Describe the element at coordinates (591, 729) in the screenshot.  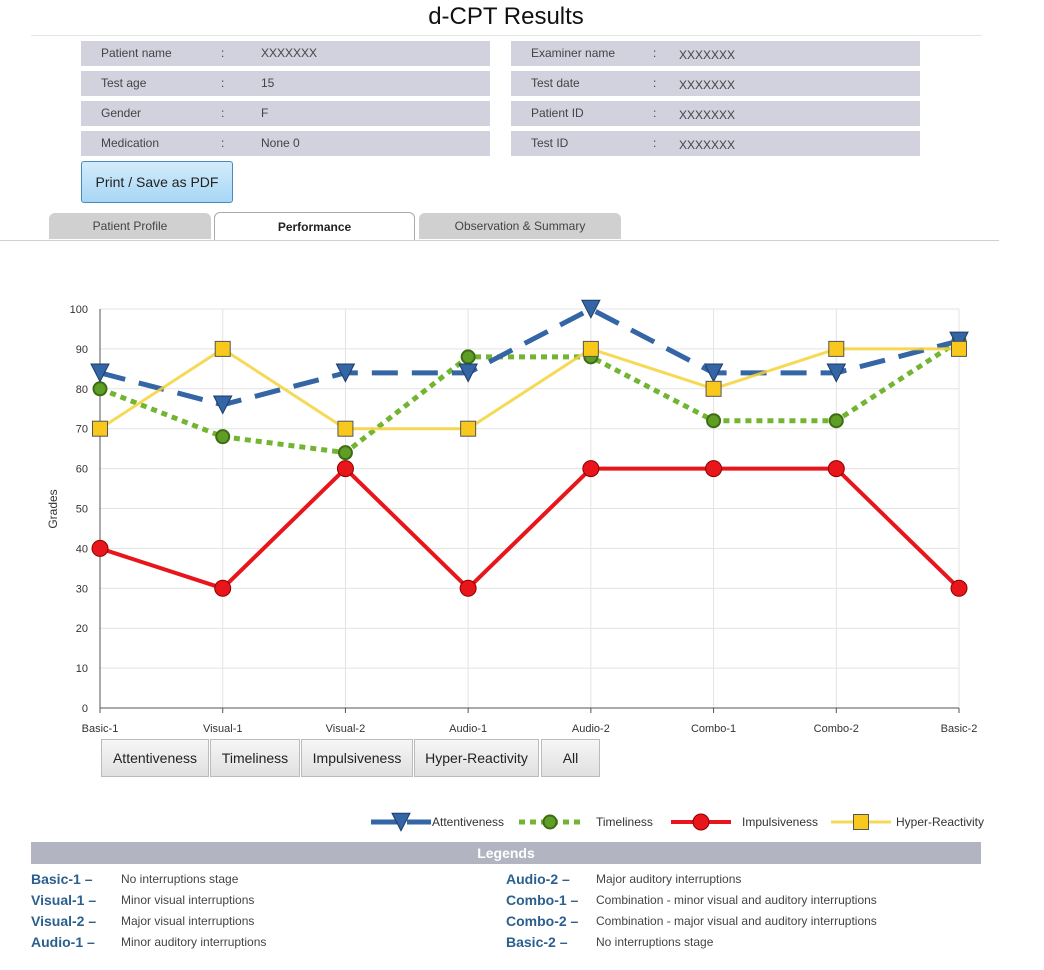
I see `x-tick-label: Audio-2` at that location.